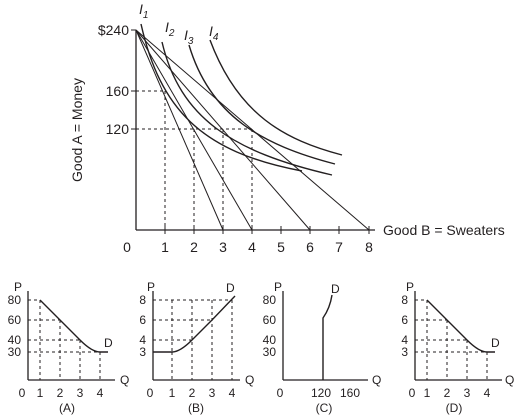  Describe the element at coordinates (143, 11) in the screenshot. I see `curve-label-i1: I1` at that location.